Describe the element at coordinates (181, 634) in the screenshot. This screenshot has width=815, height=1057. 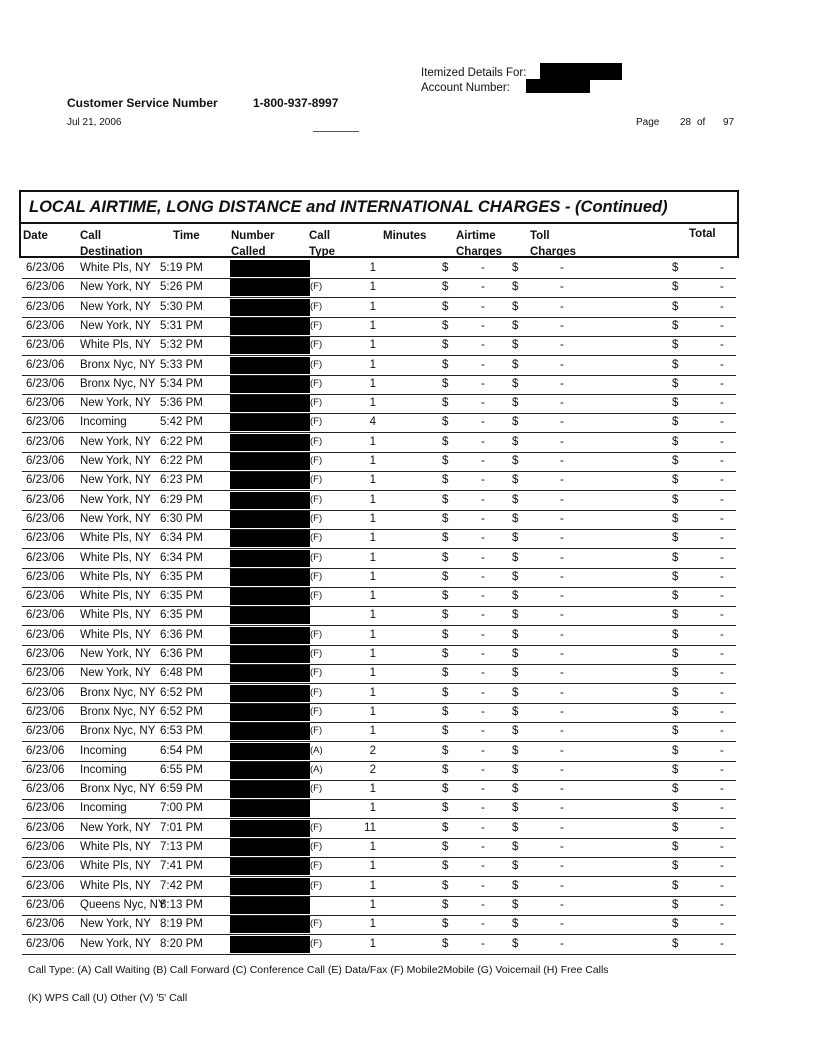
I see `cell-time: 6:36 PM` at that location.